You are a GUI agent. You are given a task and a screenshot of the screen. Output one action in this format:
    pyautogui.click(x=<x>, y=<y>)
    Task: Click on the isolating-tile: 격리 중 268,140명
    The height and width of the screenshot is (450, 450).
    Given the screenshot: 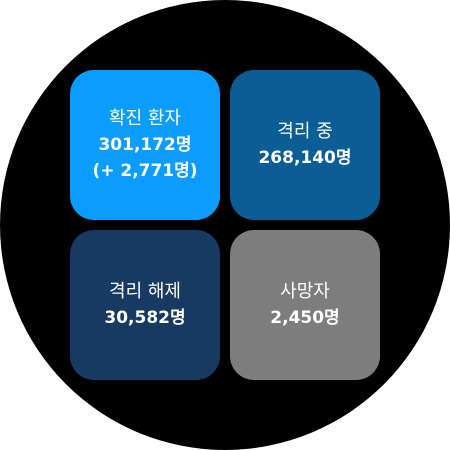 What is the action you would take?
    pyautogui.click(x=305, y=145)
    